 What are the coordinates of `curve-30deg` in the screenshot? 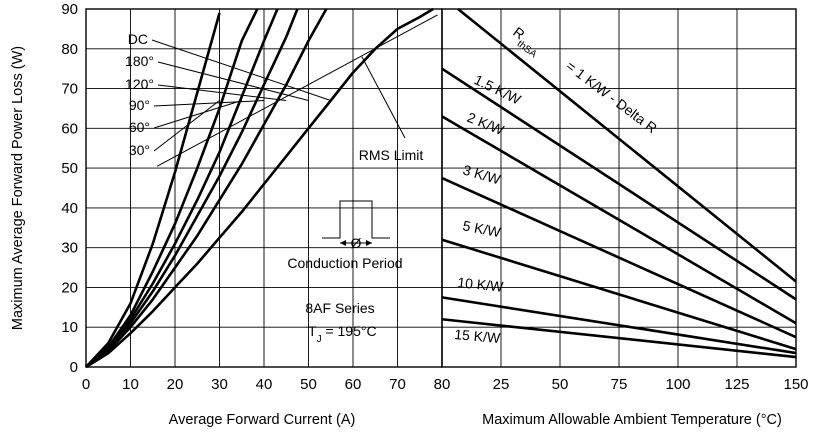 It's located at (153, 190).